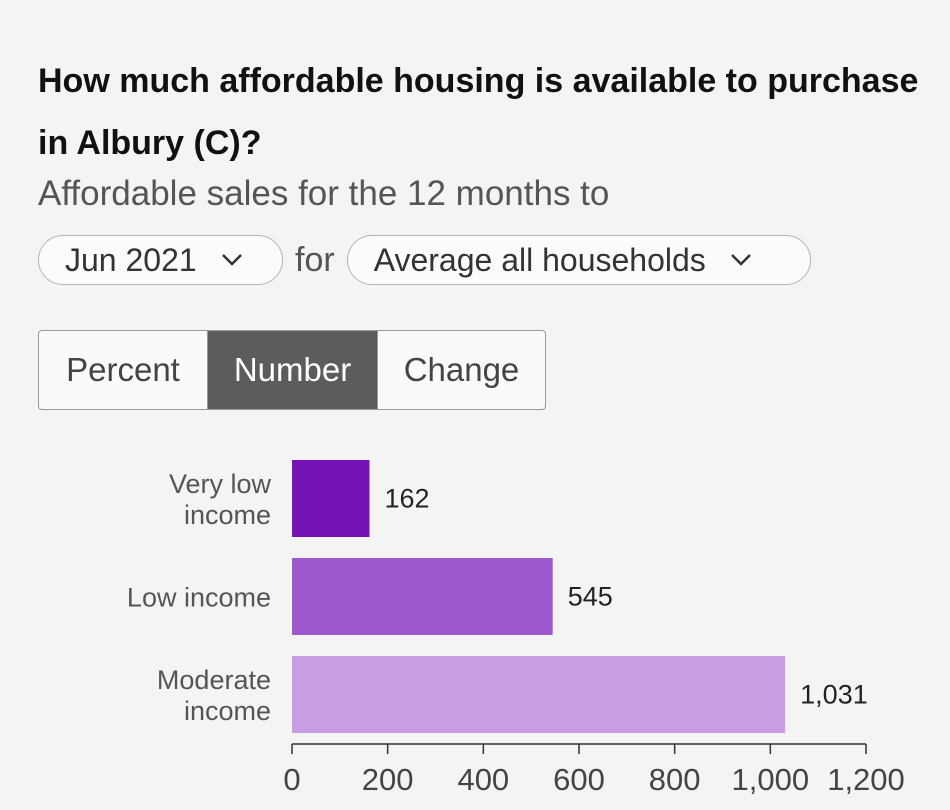 The width and height of the screenshot is (950, 810). Describe the element at coordinates (590, 597) in the screenshot. I see `bar-value-label: 545` at that location.